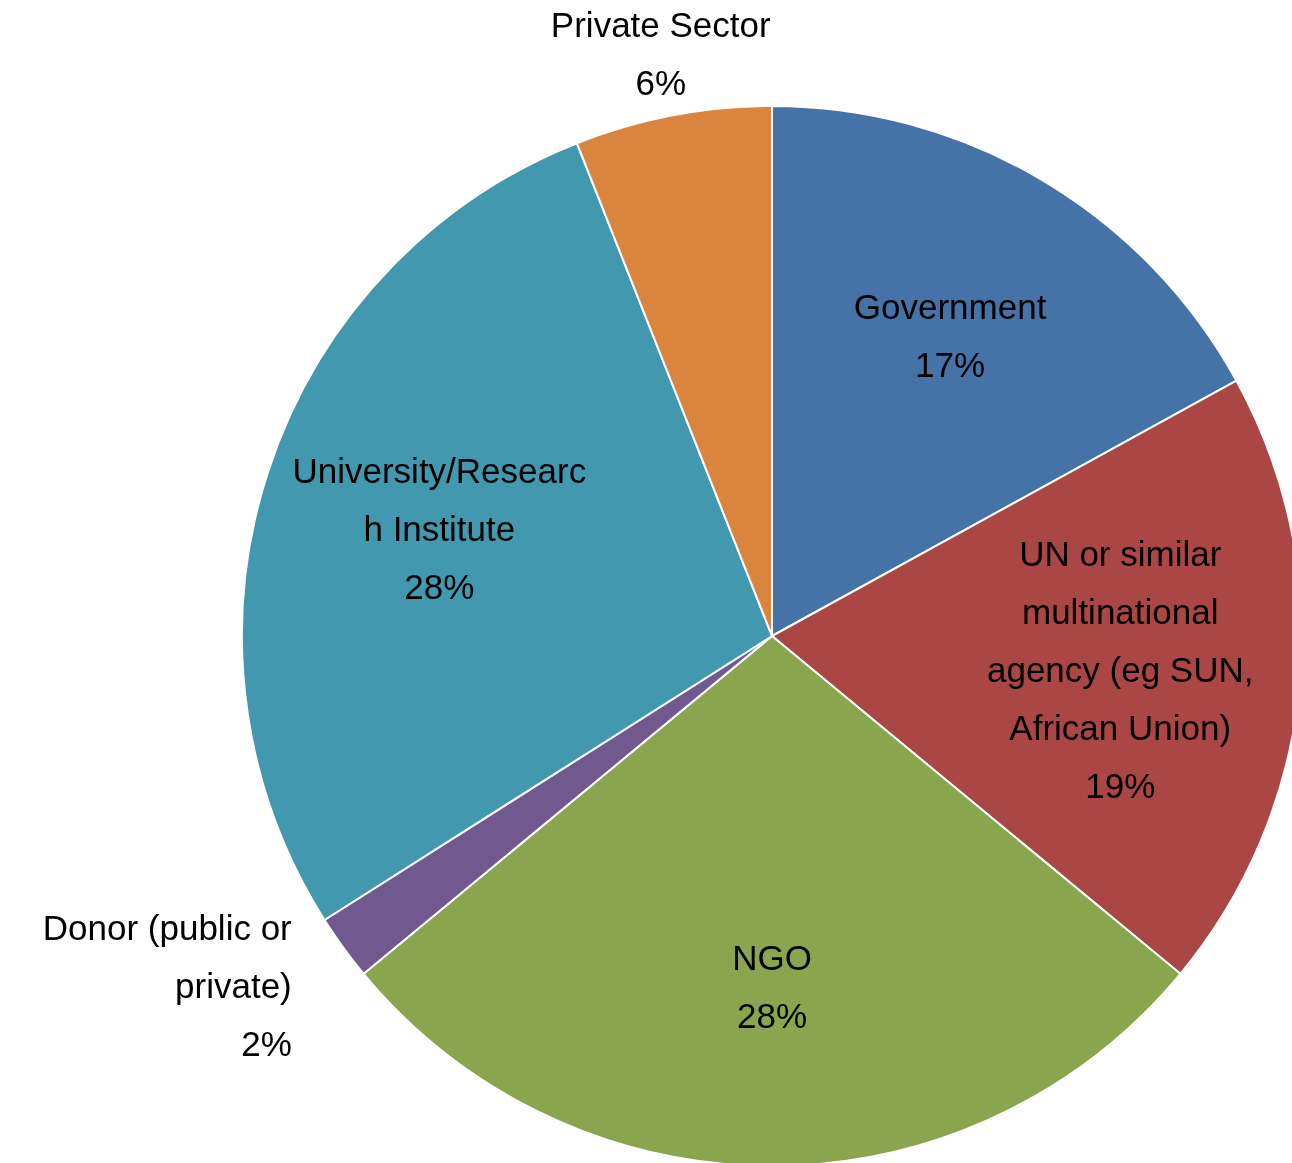 The height and width of the screenshot is (1163, 1292). What do you see at coordinates (1120, 640) in the screenshot?
I see `slice-label: UN or similar multinational agency (eg SUN, African Union)` at bounding box center [1120, 640].